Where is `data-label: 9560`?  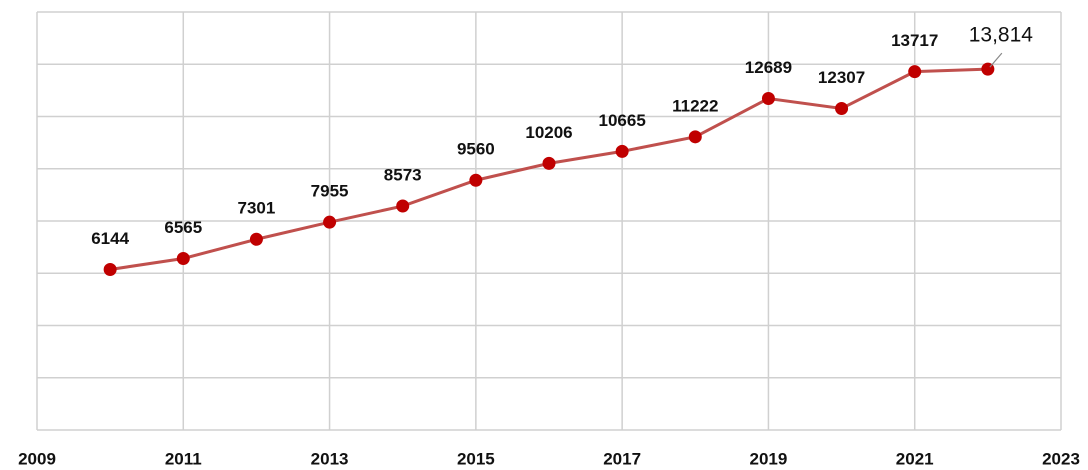 data-label: 9560 is located at coordinates (476, 149).